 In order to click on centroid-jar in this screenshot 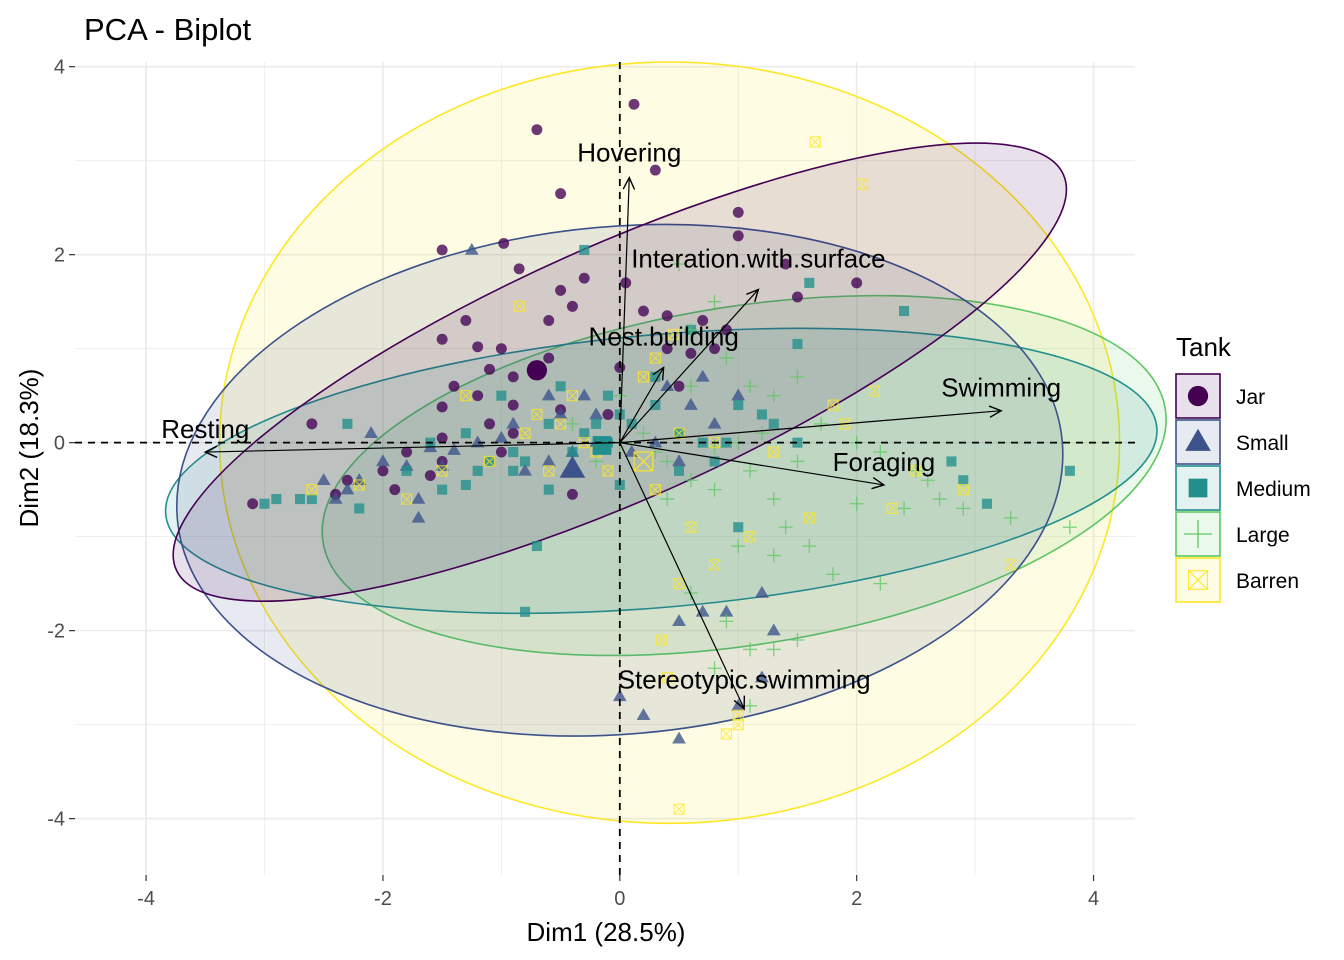, I will do `click(537, 370)`.